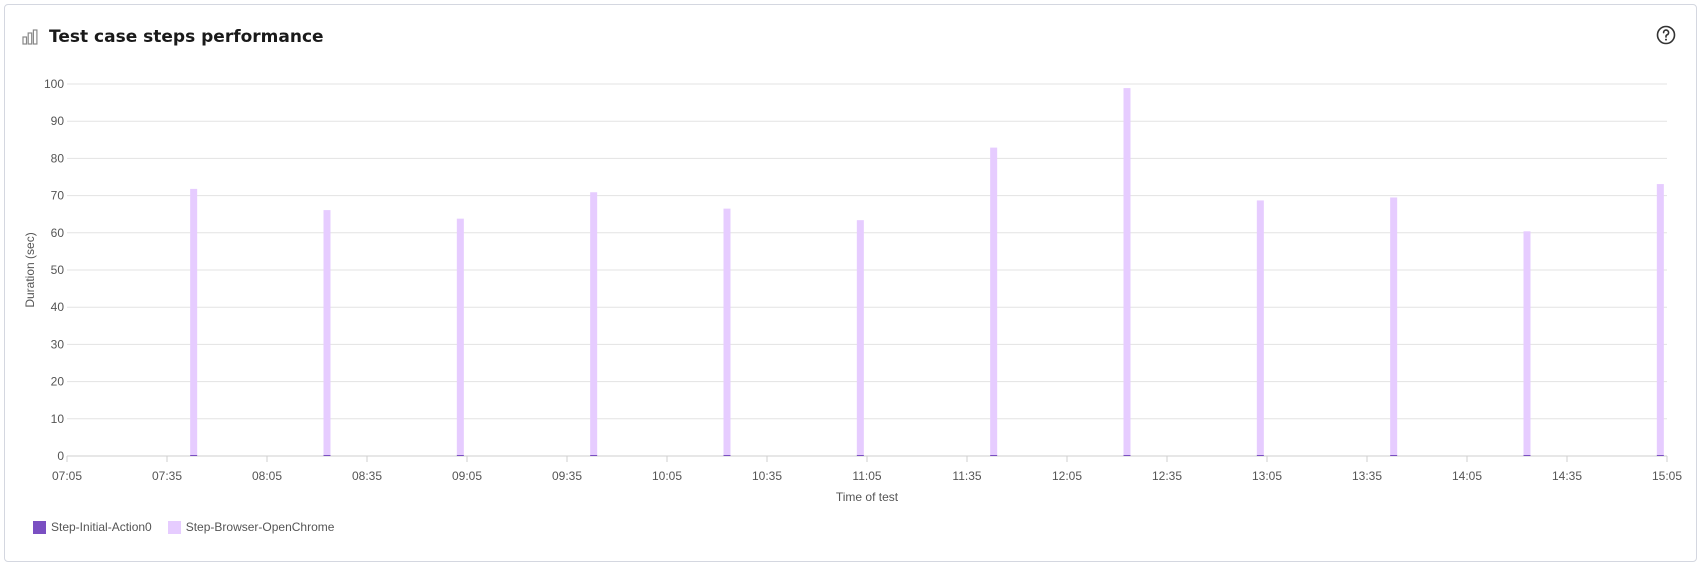 The height and width of the screenshot is (566, 1701). I want to click on x-tick-label: 10:05, so click(667, 476).